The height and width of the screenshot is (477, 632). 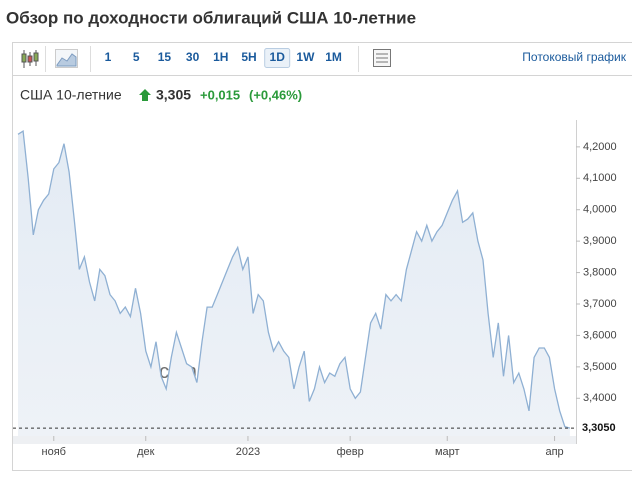 I want to click on interval-button: 1D, so click(x=278, y=57).